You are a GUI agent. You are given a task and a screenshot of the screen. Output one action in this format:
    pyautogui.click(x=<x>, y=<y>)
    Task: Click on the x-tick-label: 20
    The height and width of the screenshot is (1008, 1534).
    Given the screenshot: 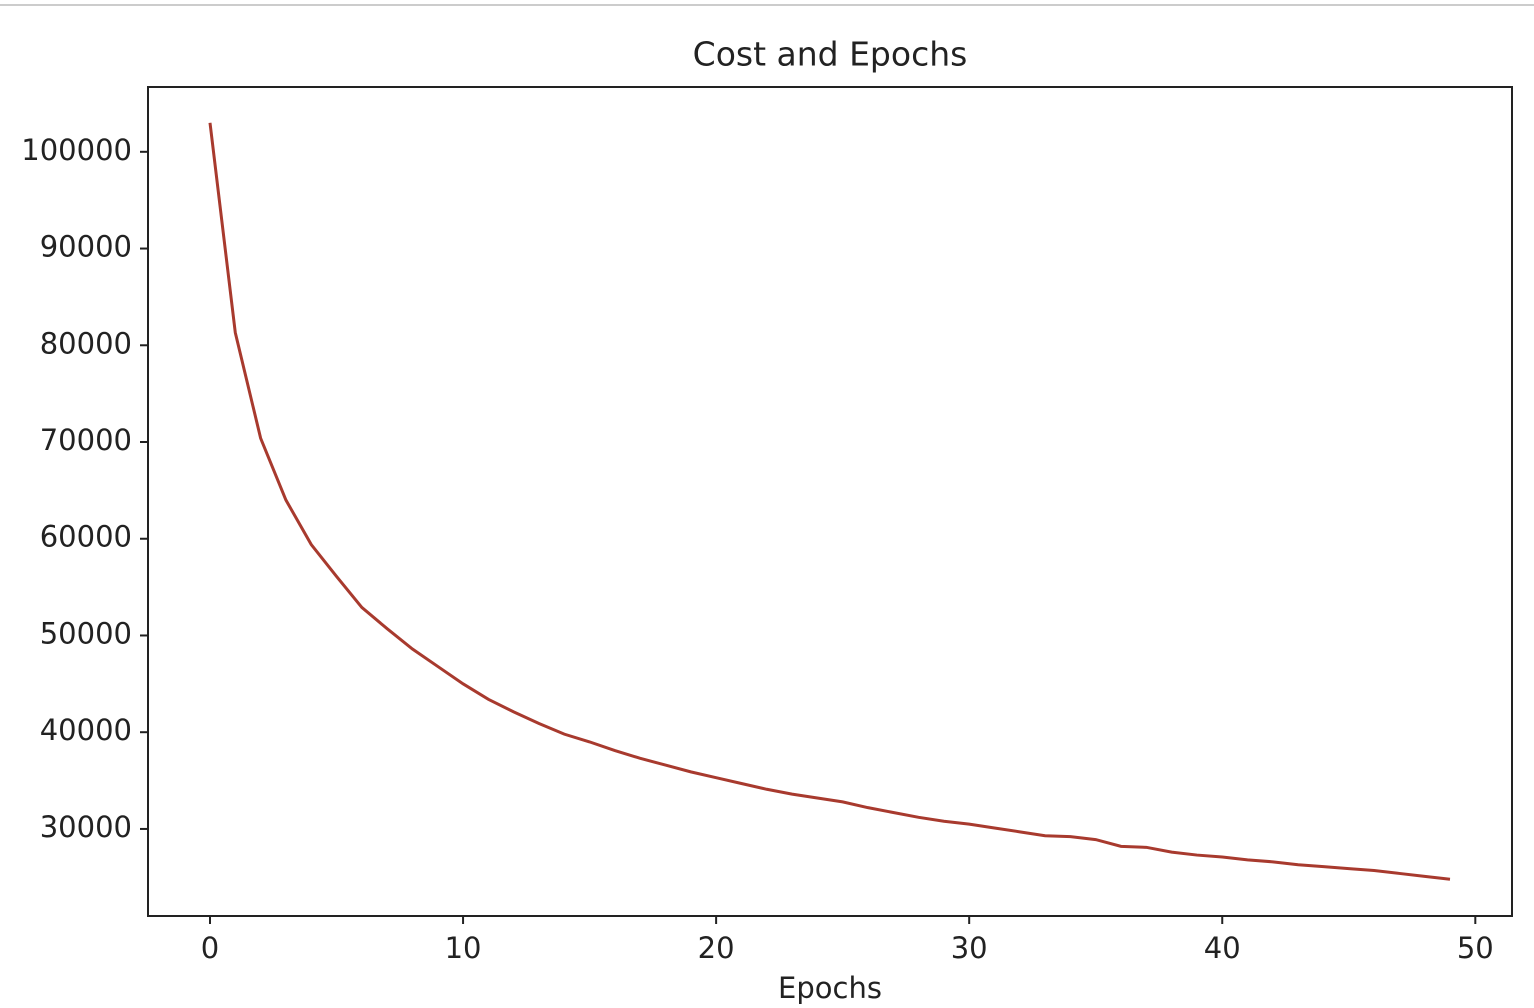 What is the action you would take?
    pyautogui.click(x=716, y=948)
    